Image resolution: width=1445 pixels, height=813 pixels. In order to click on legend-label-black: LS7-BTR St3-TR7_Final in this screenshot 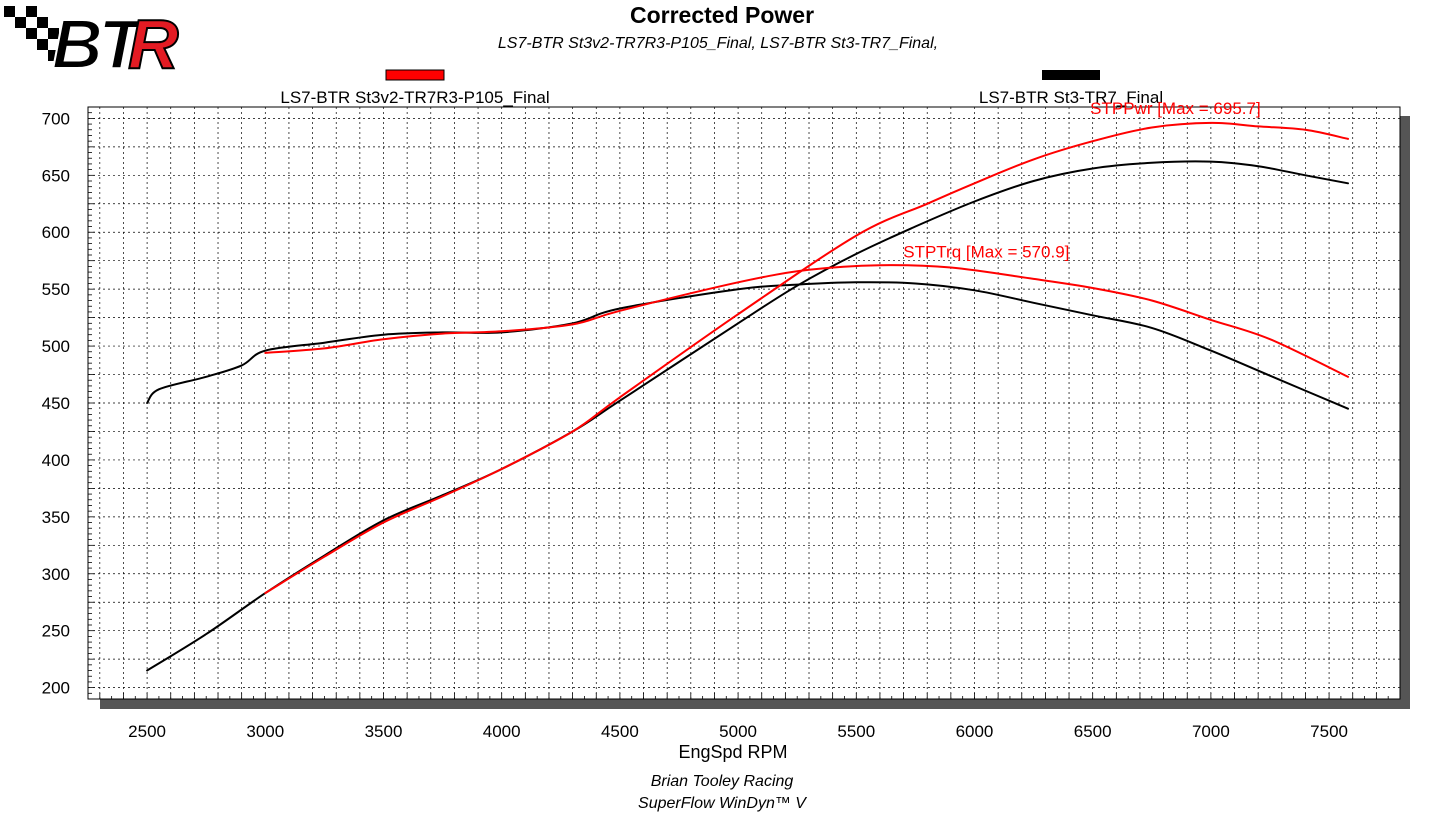, I will do `click(1071, 97)`.